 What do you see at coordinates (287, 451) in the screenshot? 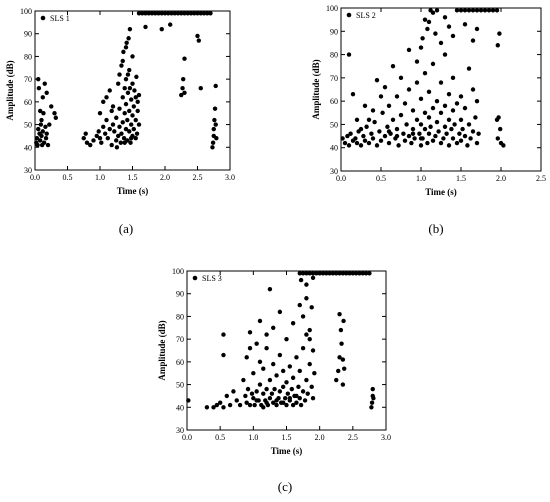
I see `x-axis-title: Time (s)` at bounding box center [287, 451].